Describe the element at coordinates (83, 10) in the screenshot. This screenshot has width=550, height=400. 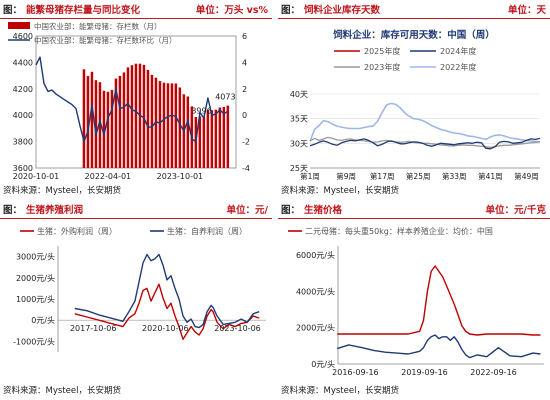
I see `panel-title: 能繁母猪存栏量与同比变化` at that location.